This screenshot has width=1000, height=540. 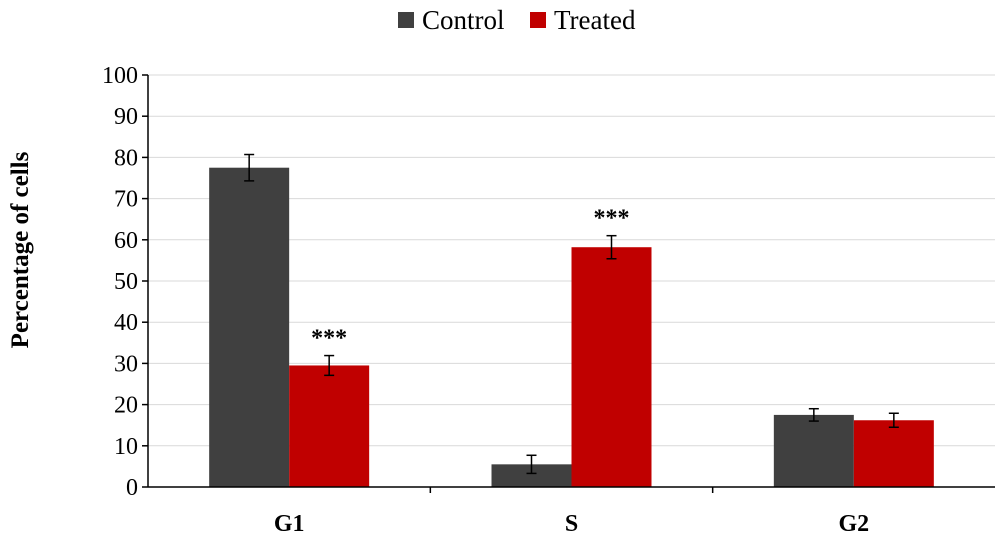 What do you see at coordinates (813, 450) in the screenshot?
I see `bar-control-g2` at bounding box center [813, 450].